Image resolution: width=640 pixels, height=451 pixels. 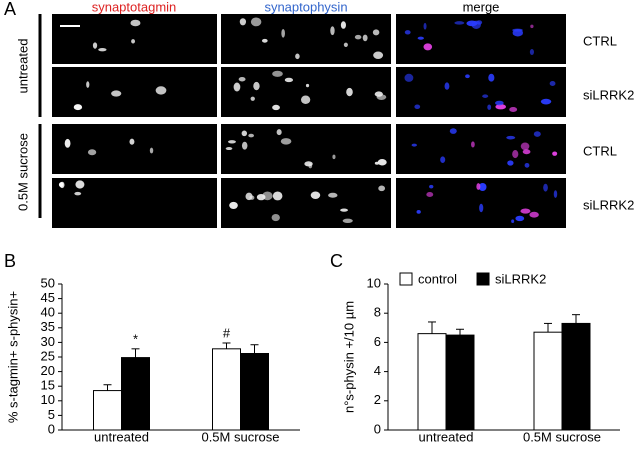 What do you see at coordinates (48, 326) in the screenshot?
I see `y-tick-label: 35` at bounding box center [48, 326].